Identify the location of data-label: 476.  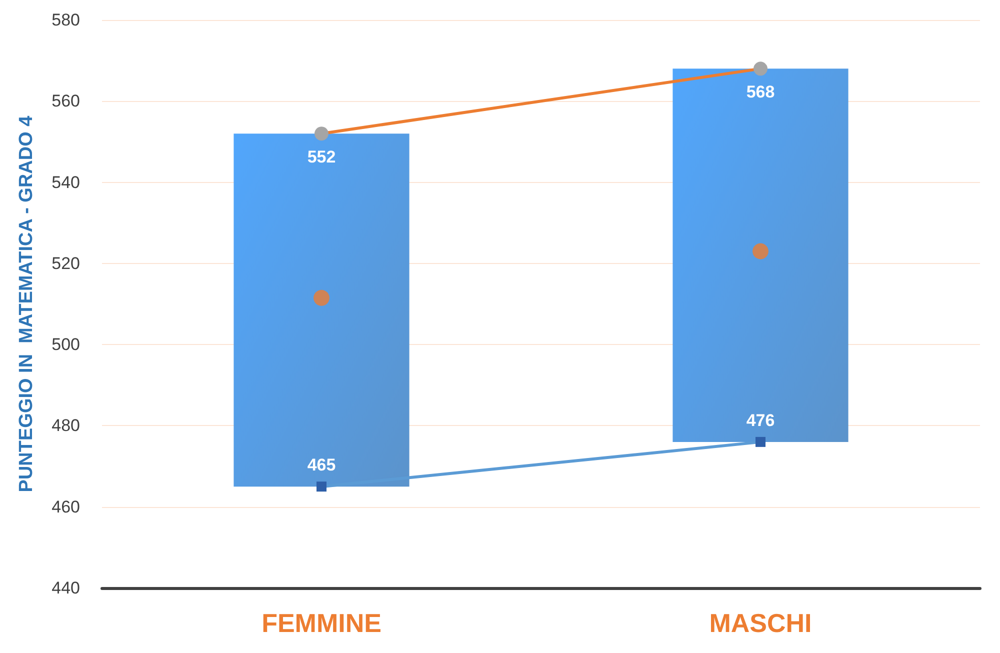
(760, 420).